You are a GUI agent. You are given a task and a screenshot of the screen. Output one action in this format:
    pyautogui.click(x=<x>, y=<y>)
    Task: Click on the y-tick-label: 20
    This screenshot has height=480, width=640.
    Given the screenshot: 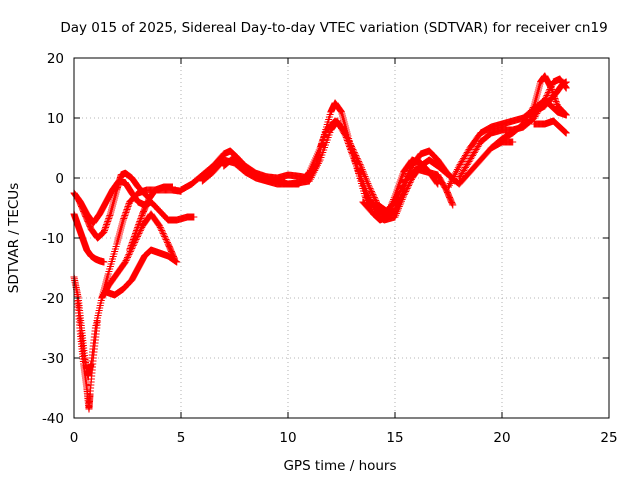 What is the action you would take?
    pyautogui.click(x=55, y=59)
    